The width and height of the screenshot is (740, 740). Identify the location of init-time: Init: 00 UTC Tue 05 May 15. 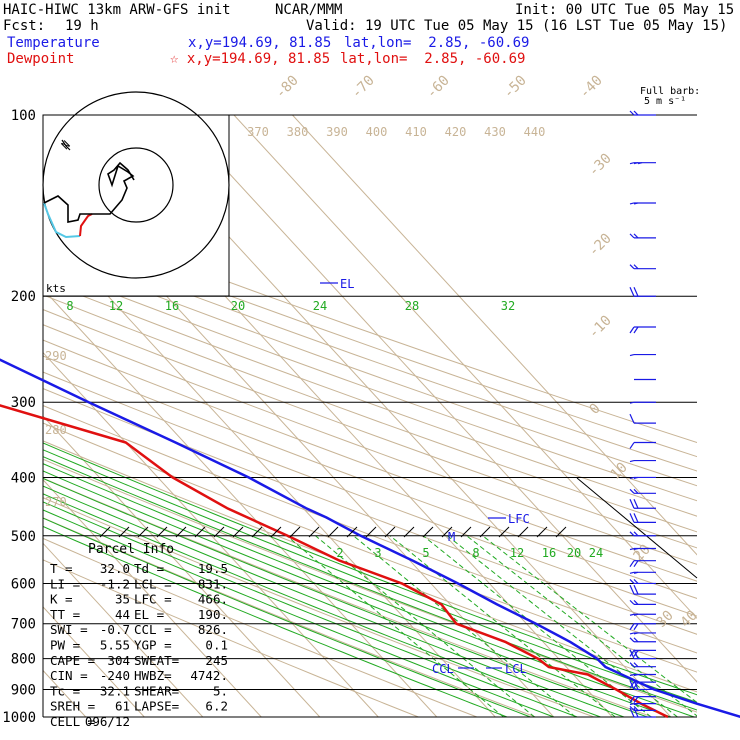
(625, 10).